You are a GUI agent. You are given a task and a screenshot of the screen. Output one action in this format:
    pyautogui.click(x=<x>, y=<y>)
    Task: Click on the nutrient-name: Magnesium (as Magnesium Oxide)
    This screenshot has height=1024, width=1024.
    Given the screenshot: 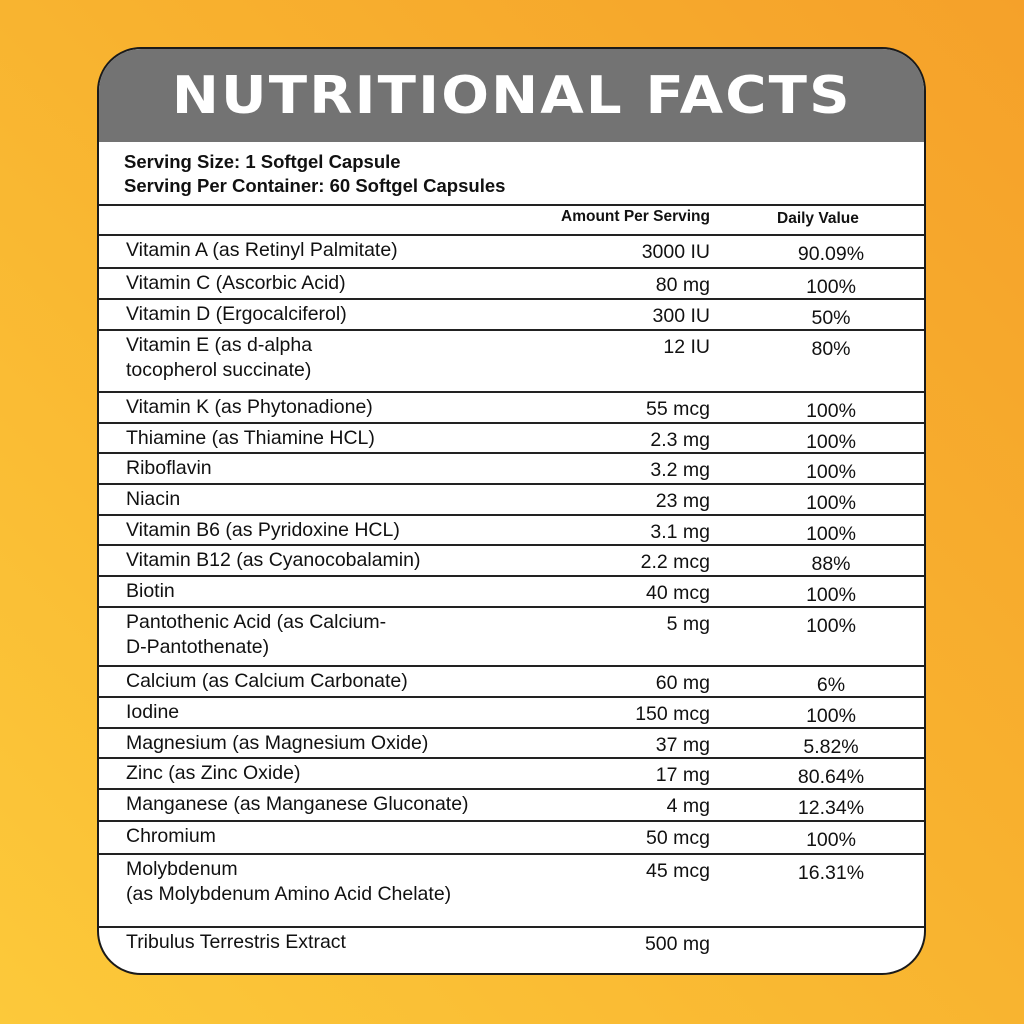 What is the action you would take?
    pyautogui.click(x=277, y=743)
    